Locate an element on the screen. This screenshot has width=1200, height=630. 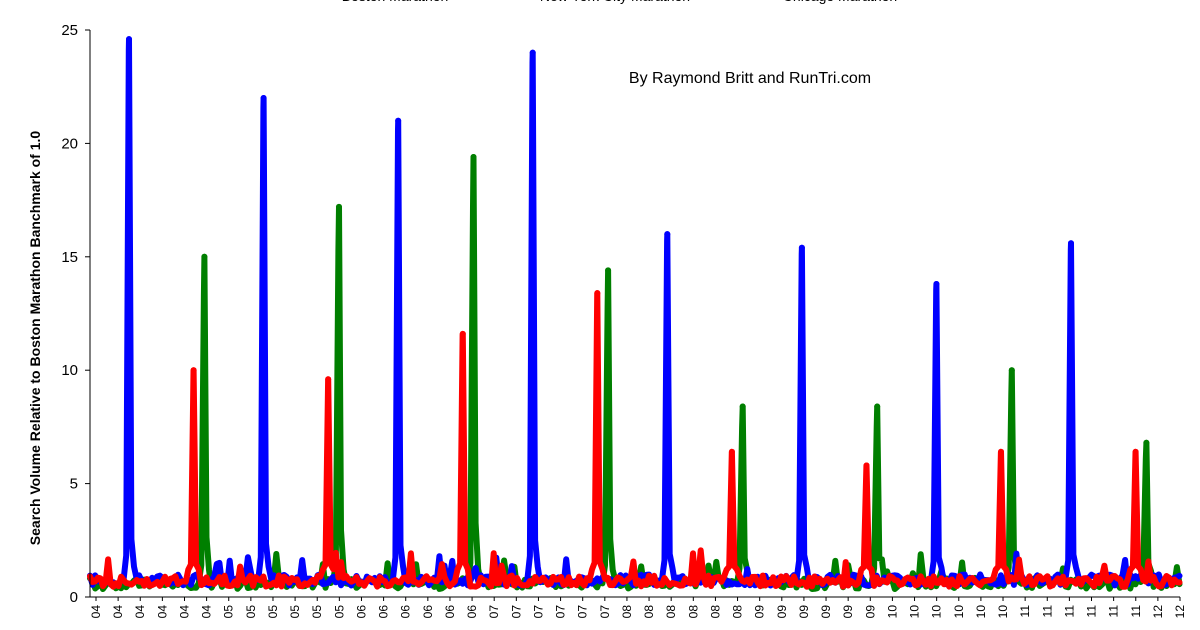
y-tick-label: 0 is located at coordinates (74, 597).